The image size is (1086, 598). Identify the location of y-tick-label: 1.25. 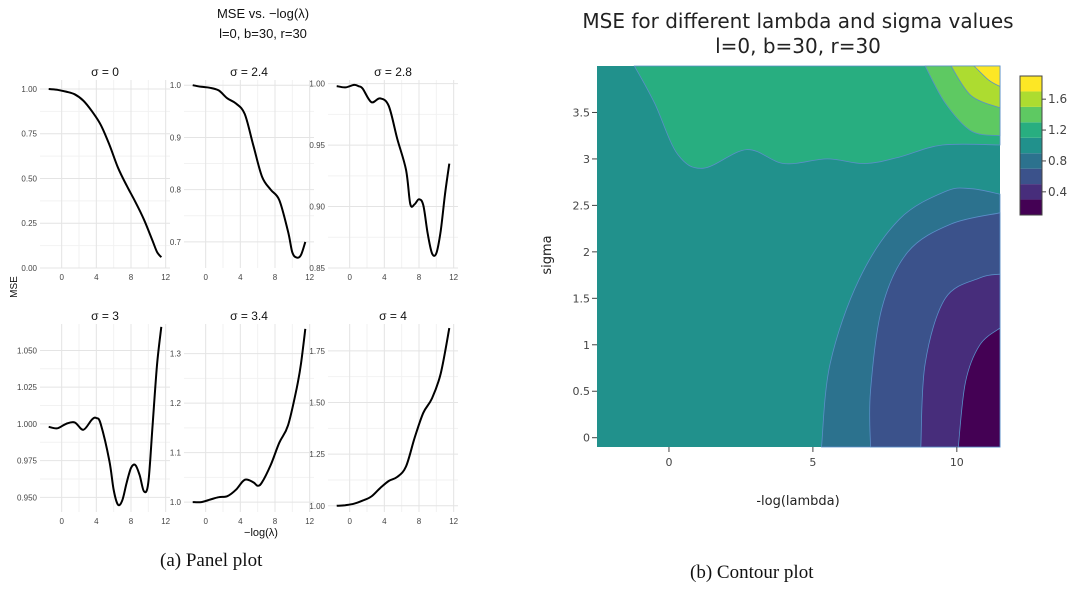
(317, 454).